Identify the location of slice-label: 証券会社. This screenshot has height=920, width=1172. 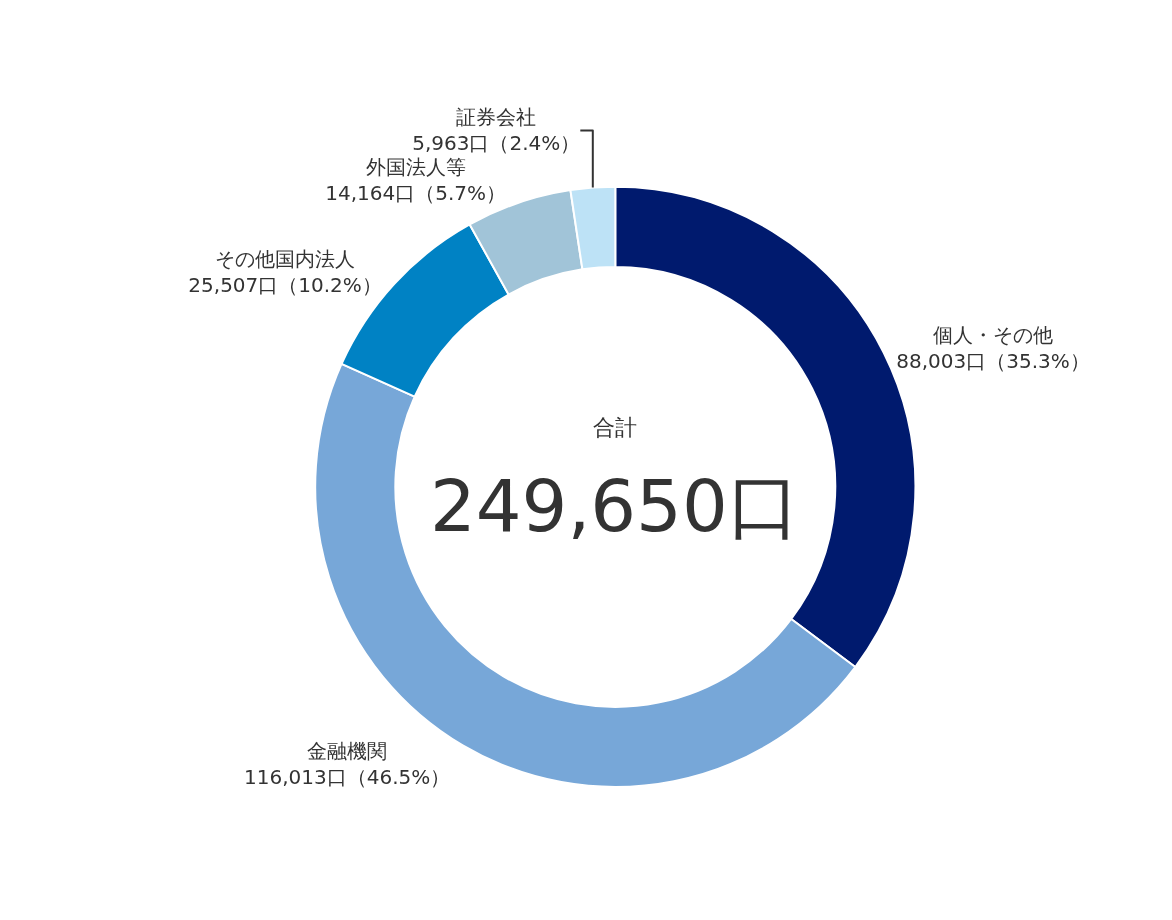
(496, 117).